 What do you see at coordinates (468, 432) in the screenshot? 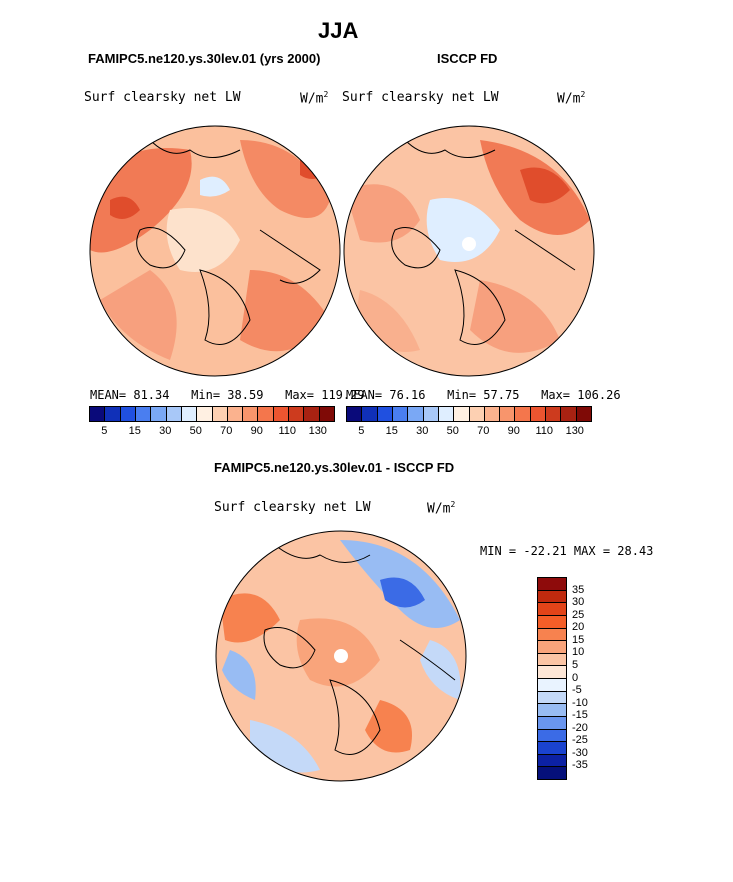
I see `panel2-colorbar-ticks: 5 15 30 50 70 90 110 130` at bounding box center [468, 432].